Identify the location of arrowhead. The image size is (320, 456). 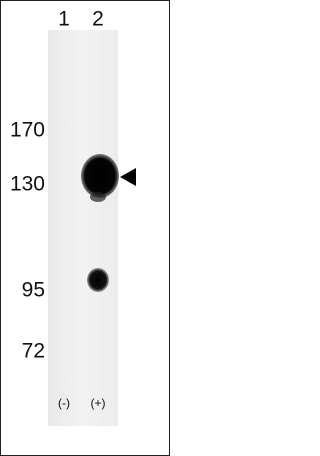
(128, 177).